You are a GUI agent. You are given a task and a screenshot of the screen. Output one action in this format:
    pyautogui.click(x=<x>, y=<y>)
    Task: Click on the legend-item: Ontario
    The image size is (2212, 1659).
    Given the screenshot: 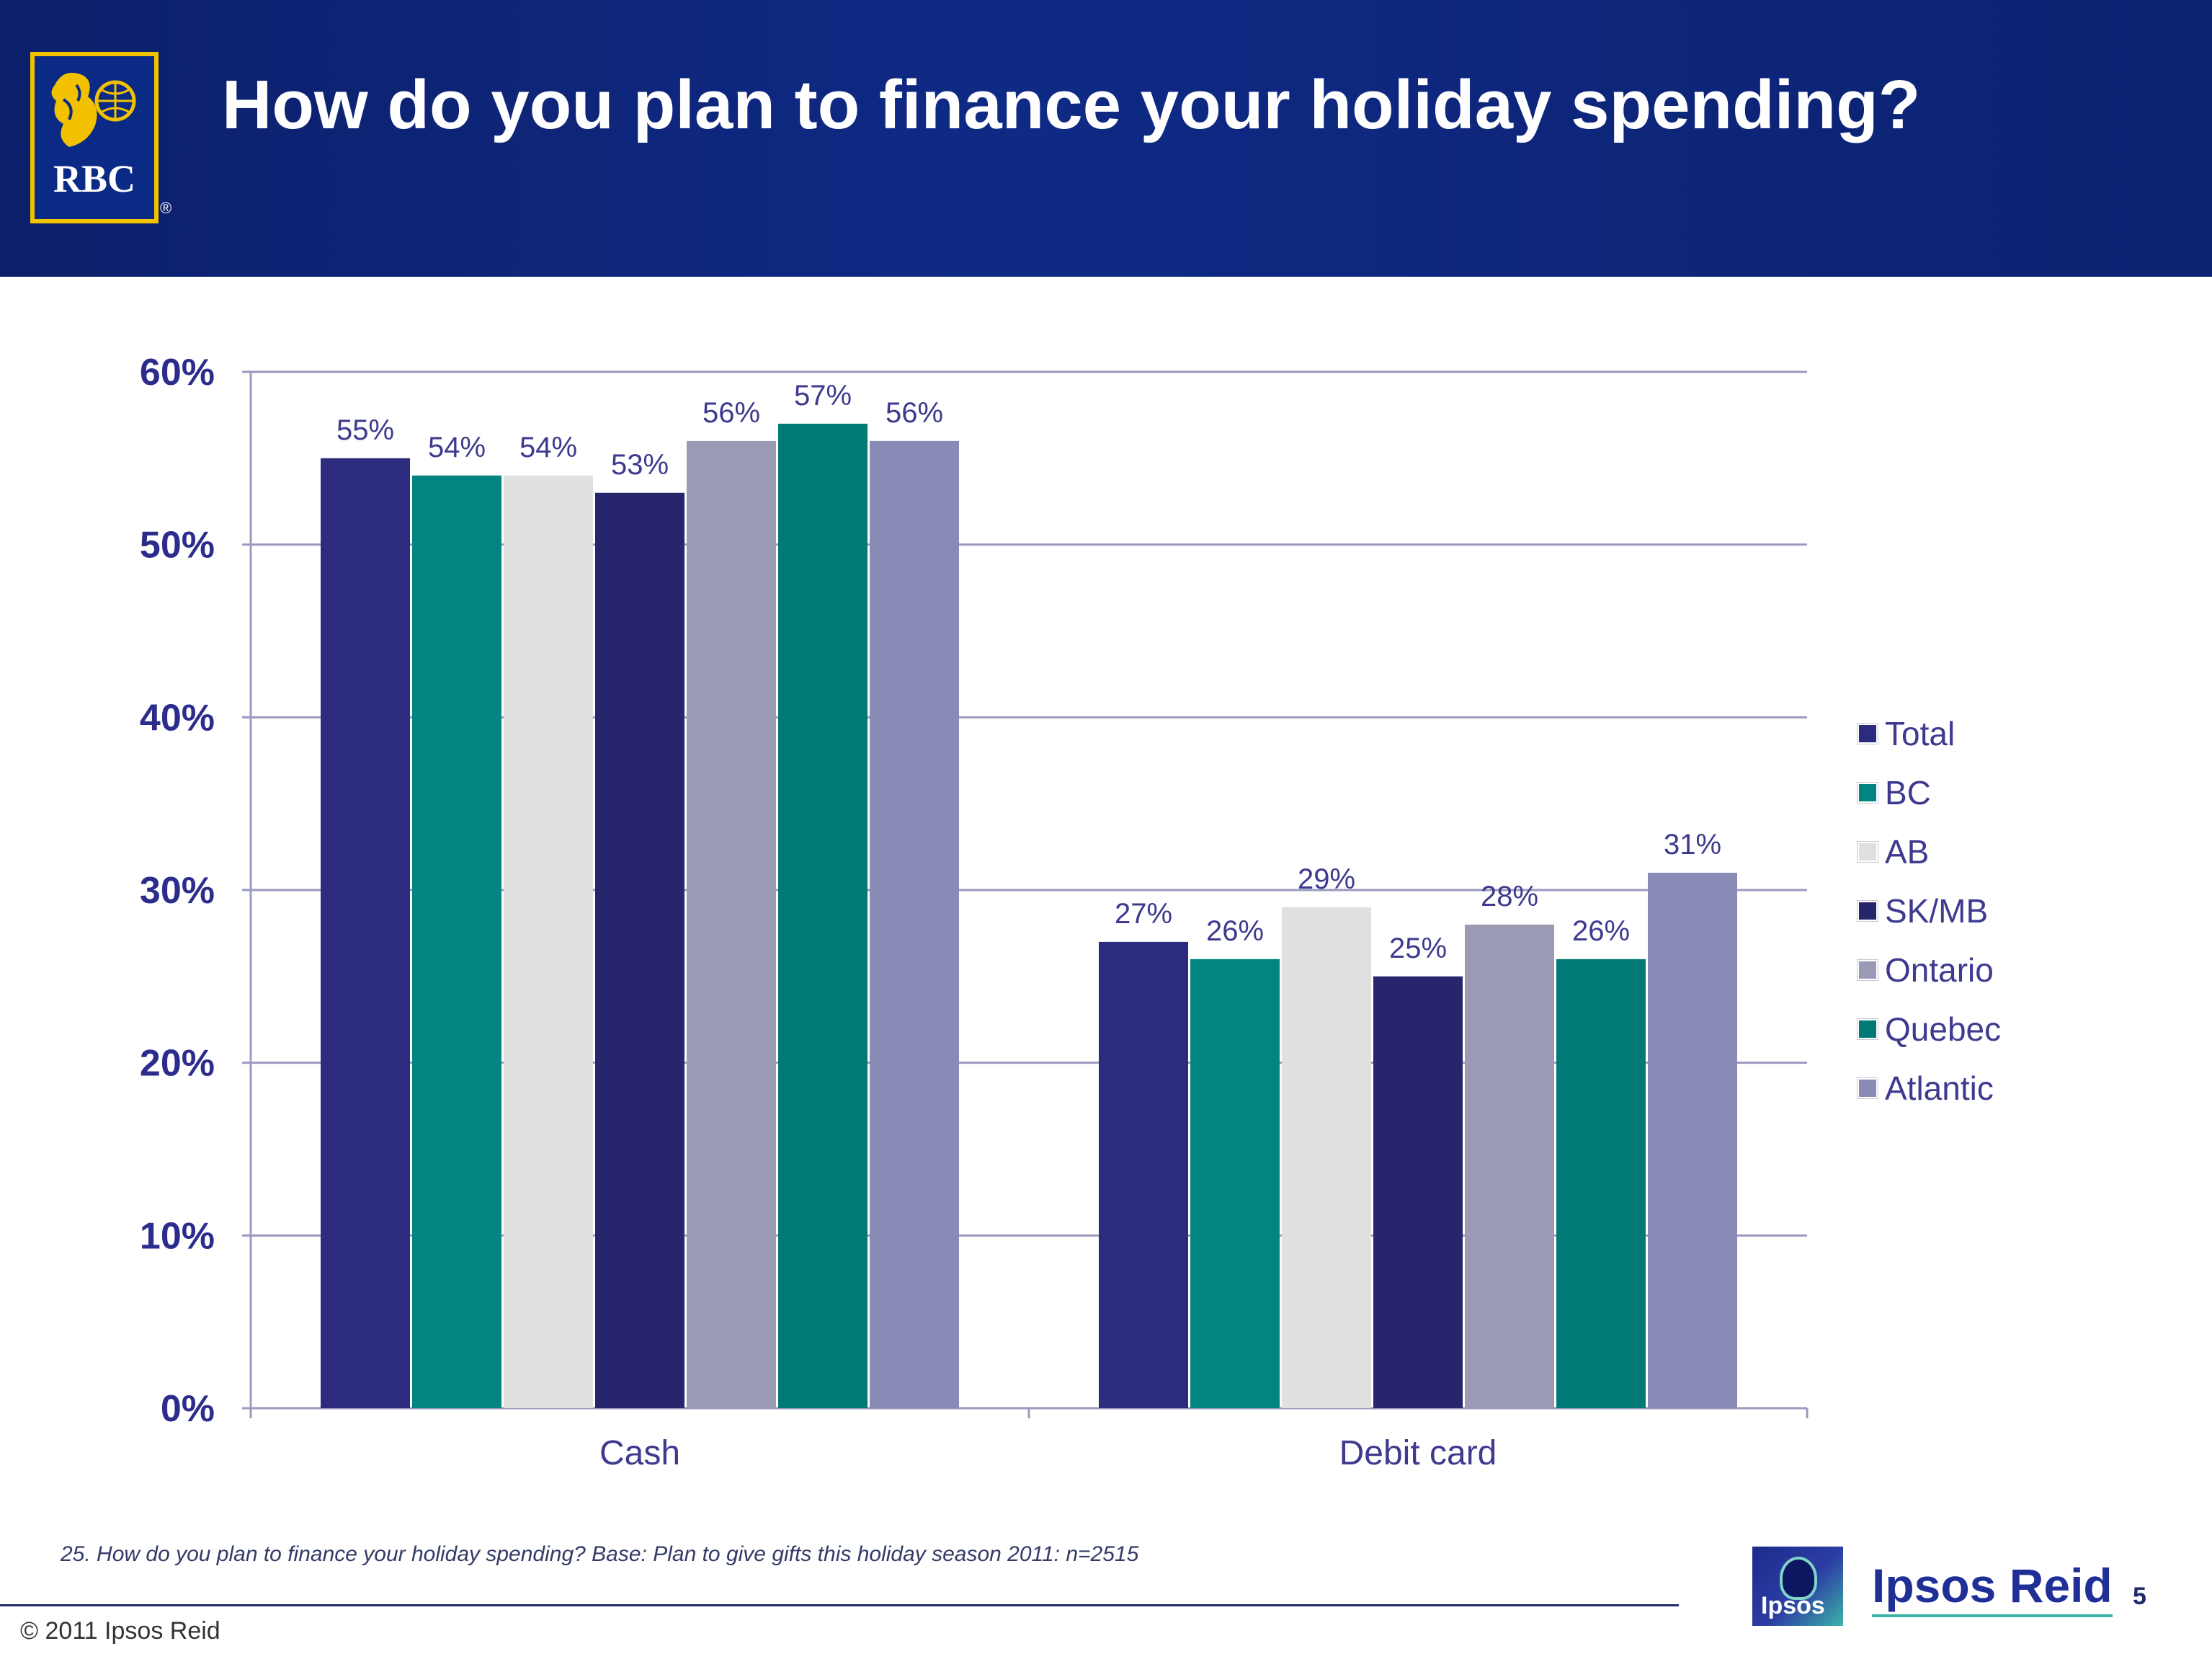 What is the action you would take?
    pyautogui.click(x=1926, y=970)
    